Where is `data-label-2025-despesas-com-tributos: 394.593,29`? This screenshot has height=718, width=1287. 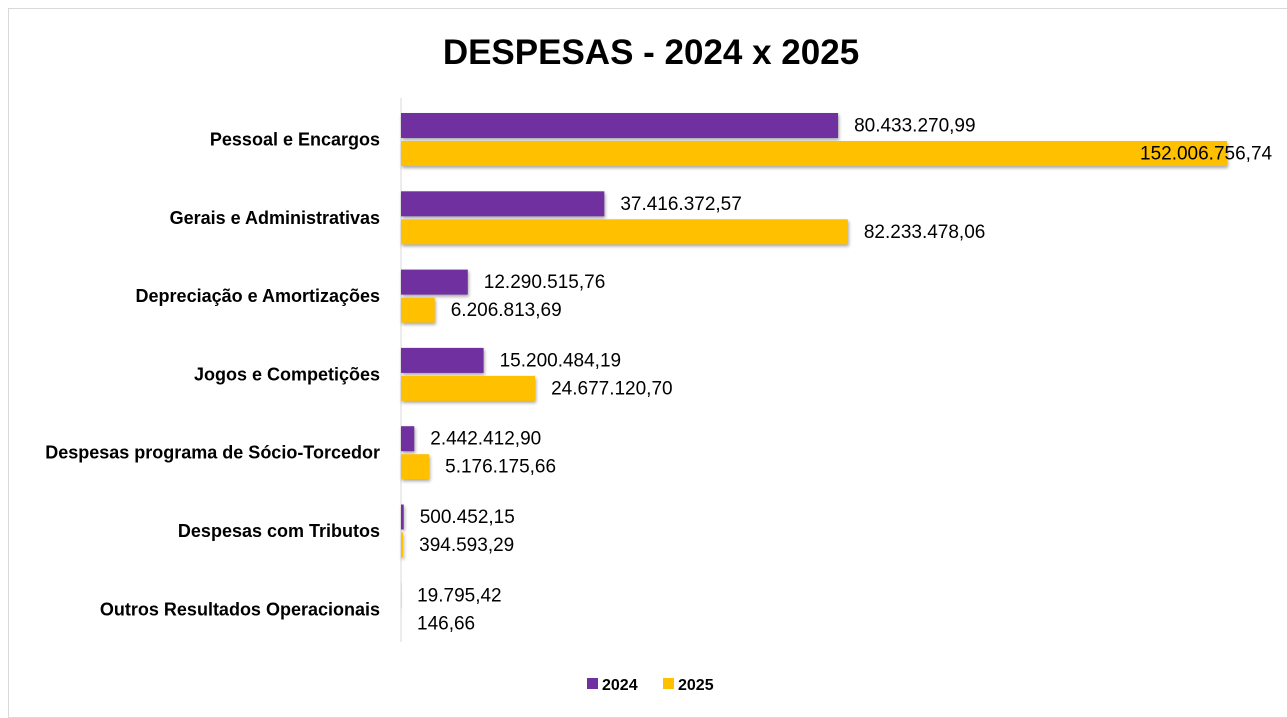
data-label-2025-despesas-com-tributos: 394.593,29 is located at coordinates (466, 545).